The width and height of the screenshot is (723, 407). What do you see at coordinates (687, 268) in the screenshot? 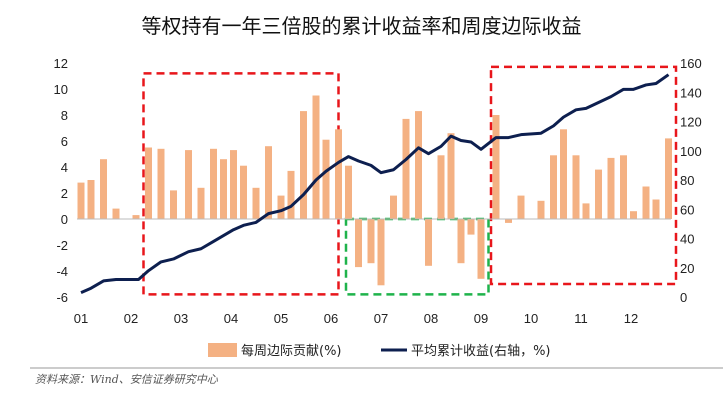
I see `right-tick-label: 20` at bounding box center [687, 268].